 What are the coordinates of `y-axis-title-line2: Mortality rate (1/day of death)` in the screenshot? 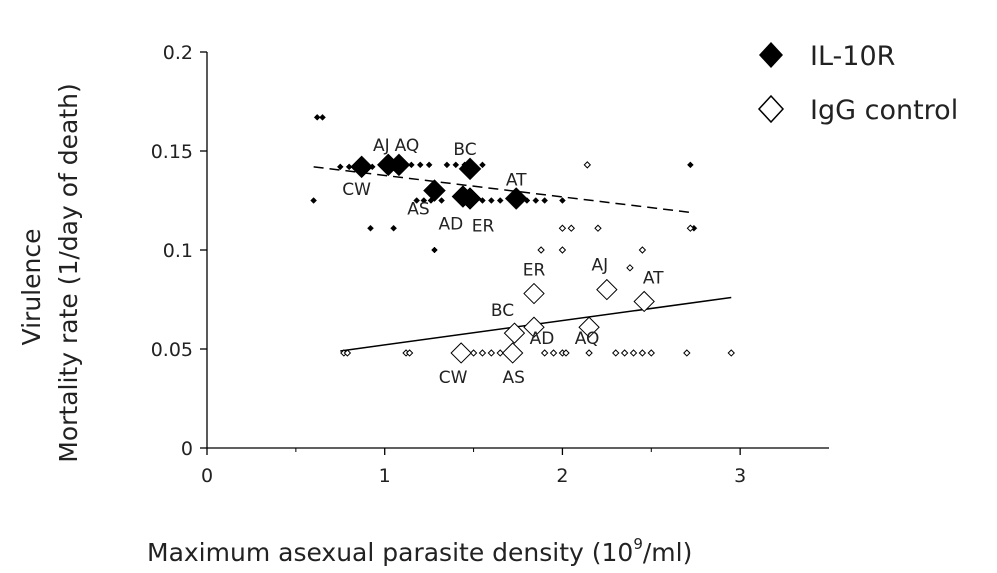 It's located at (68, 272).